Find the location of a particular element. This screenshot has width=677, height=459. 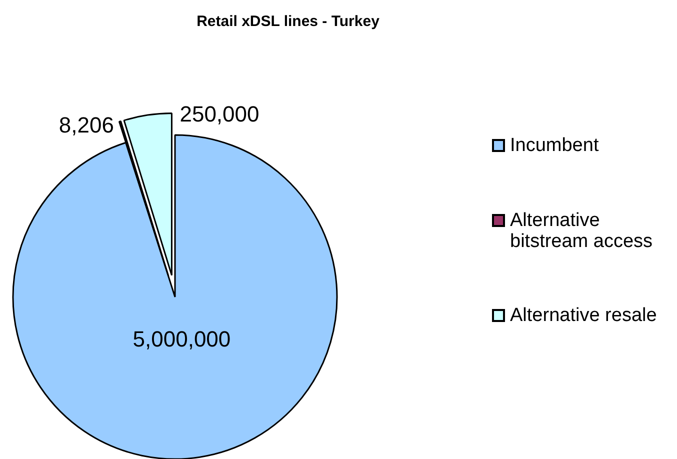

chart-title: Retail xDSL lines - Turkey is located at coordinates (288, 22).